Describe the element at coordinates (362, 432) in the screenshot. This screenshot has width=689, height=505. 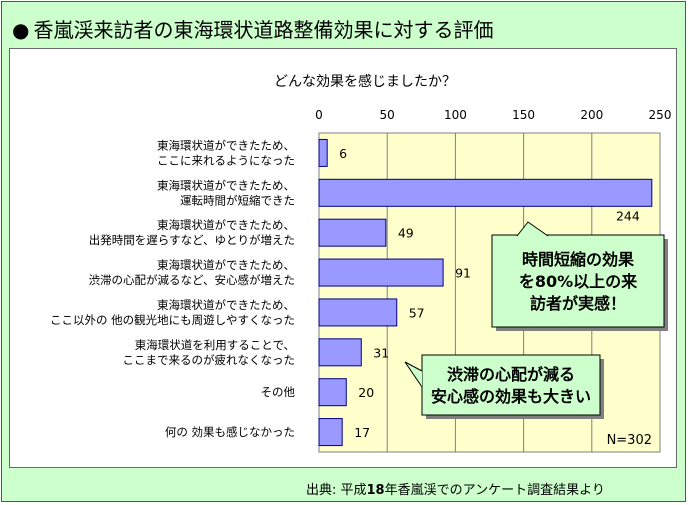
I see `value-label: 17` at that location.